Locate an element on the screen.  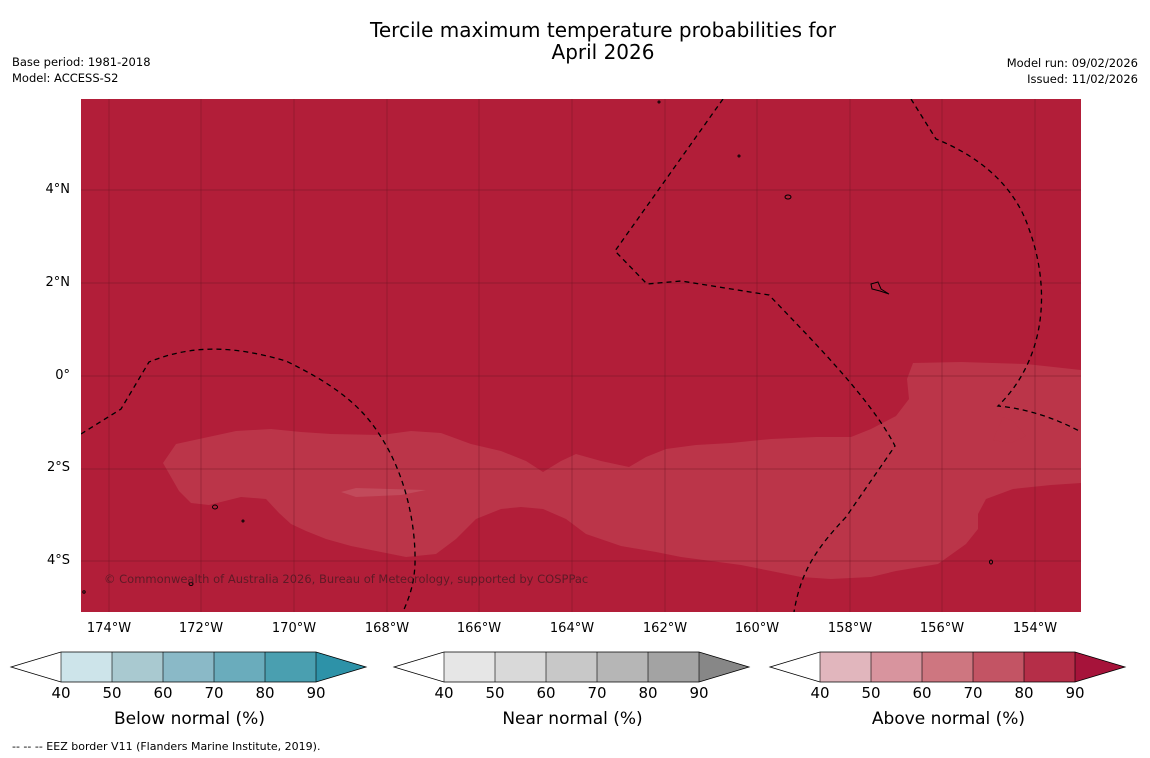
base-period: Base period: 1981-2018 is located at coordinates (81, 62).